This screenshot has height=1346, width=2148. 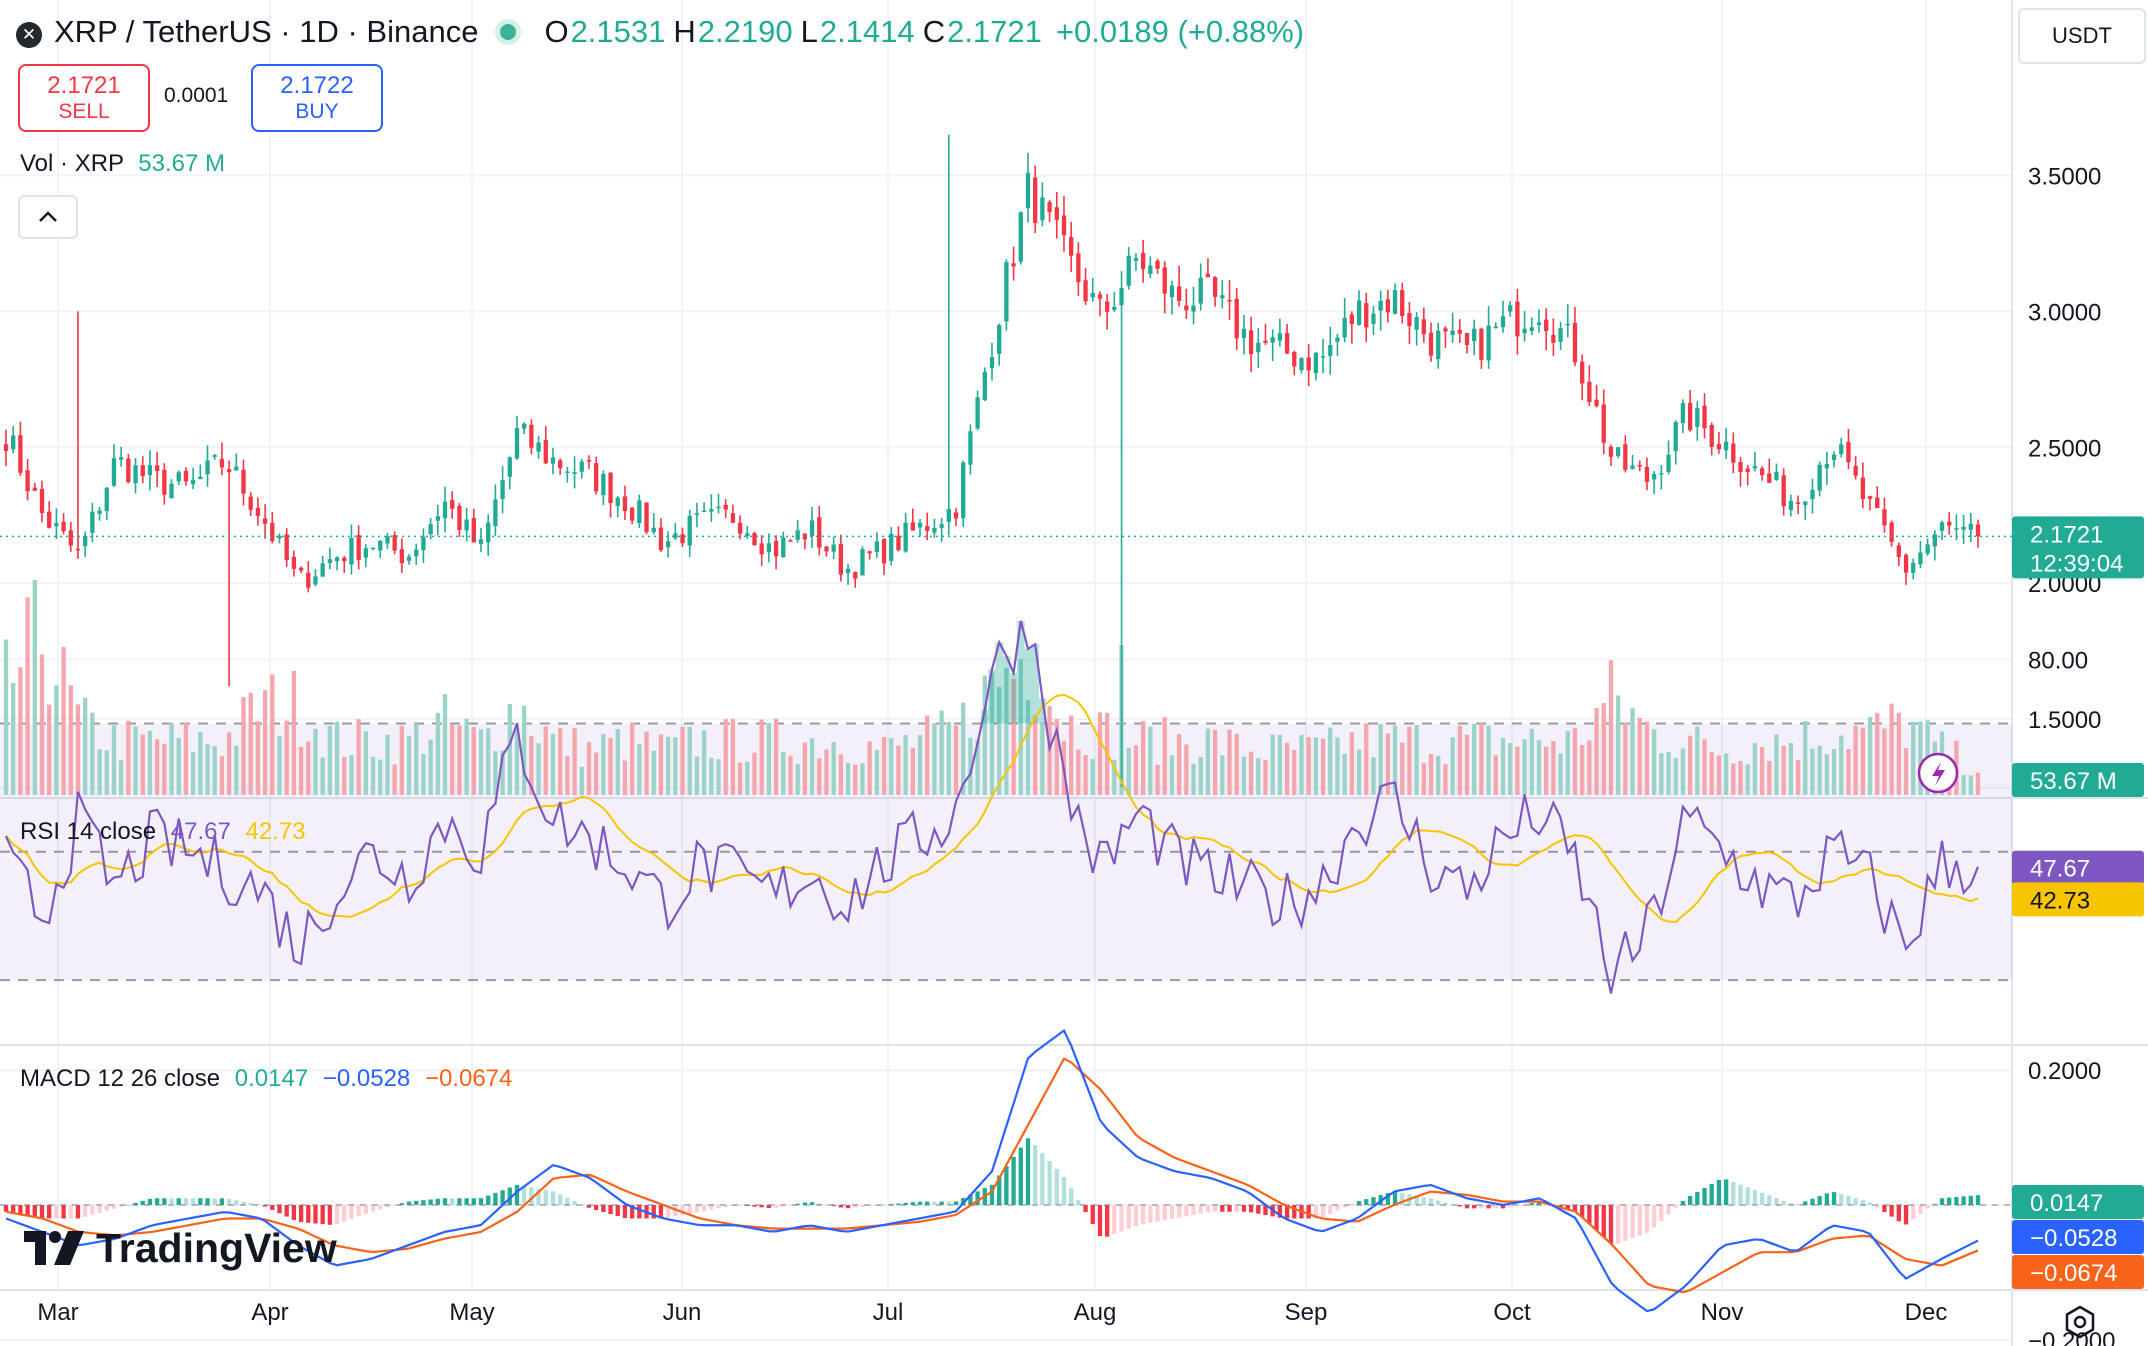 What do you see at coordinates (122, 164) in the screenshot?
I see `volume-legend: Vol · XRP 53.67 M` at bounding box center [122, 164].